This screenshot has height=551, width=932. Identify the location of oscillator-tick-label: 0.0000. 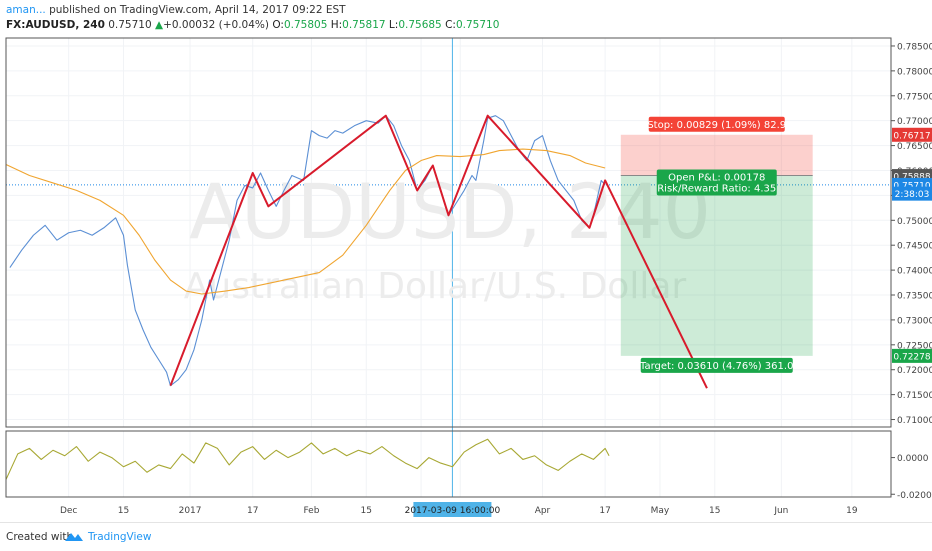
(913, 459).